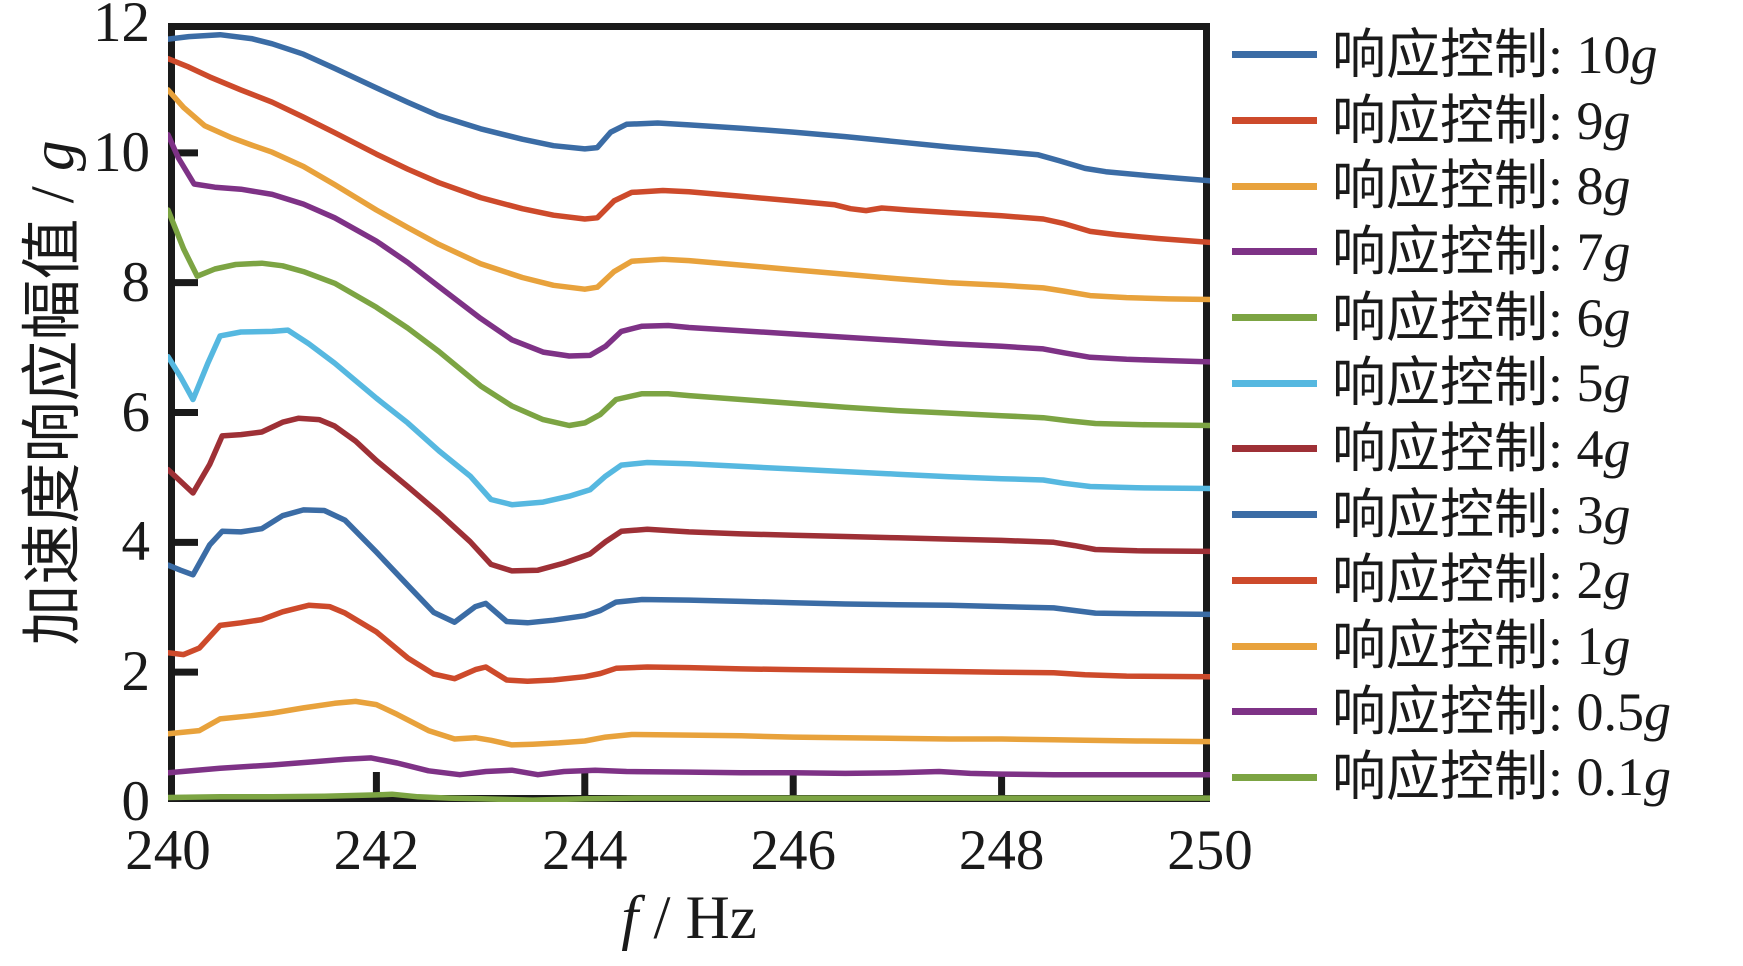 This screenshot has height=966, width=1743. I want to click on series-line-0.1g, so click(689, 796).